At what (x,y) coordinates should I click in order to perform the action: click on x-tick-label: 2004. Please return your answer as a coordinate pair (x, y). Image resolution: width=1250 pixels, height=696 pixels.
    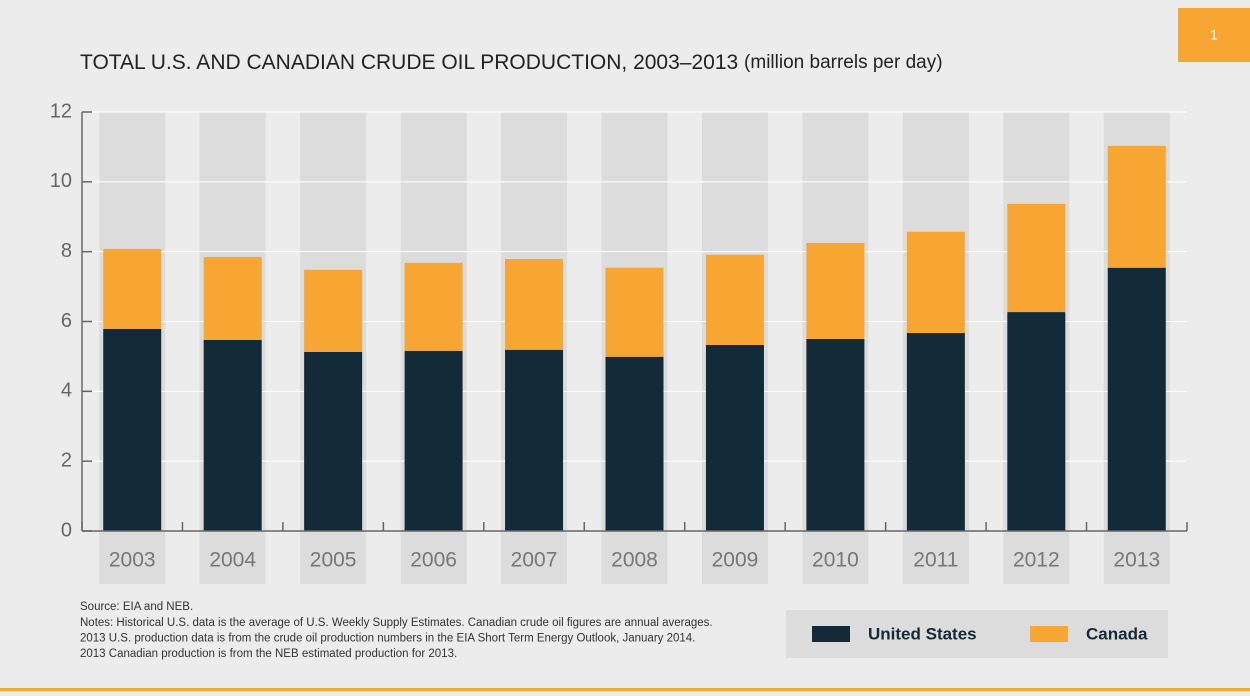
    Looking at the image, I should click on (232, 560).